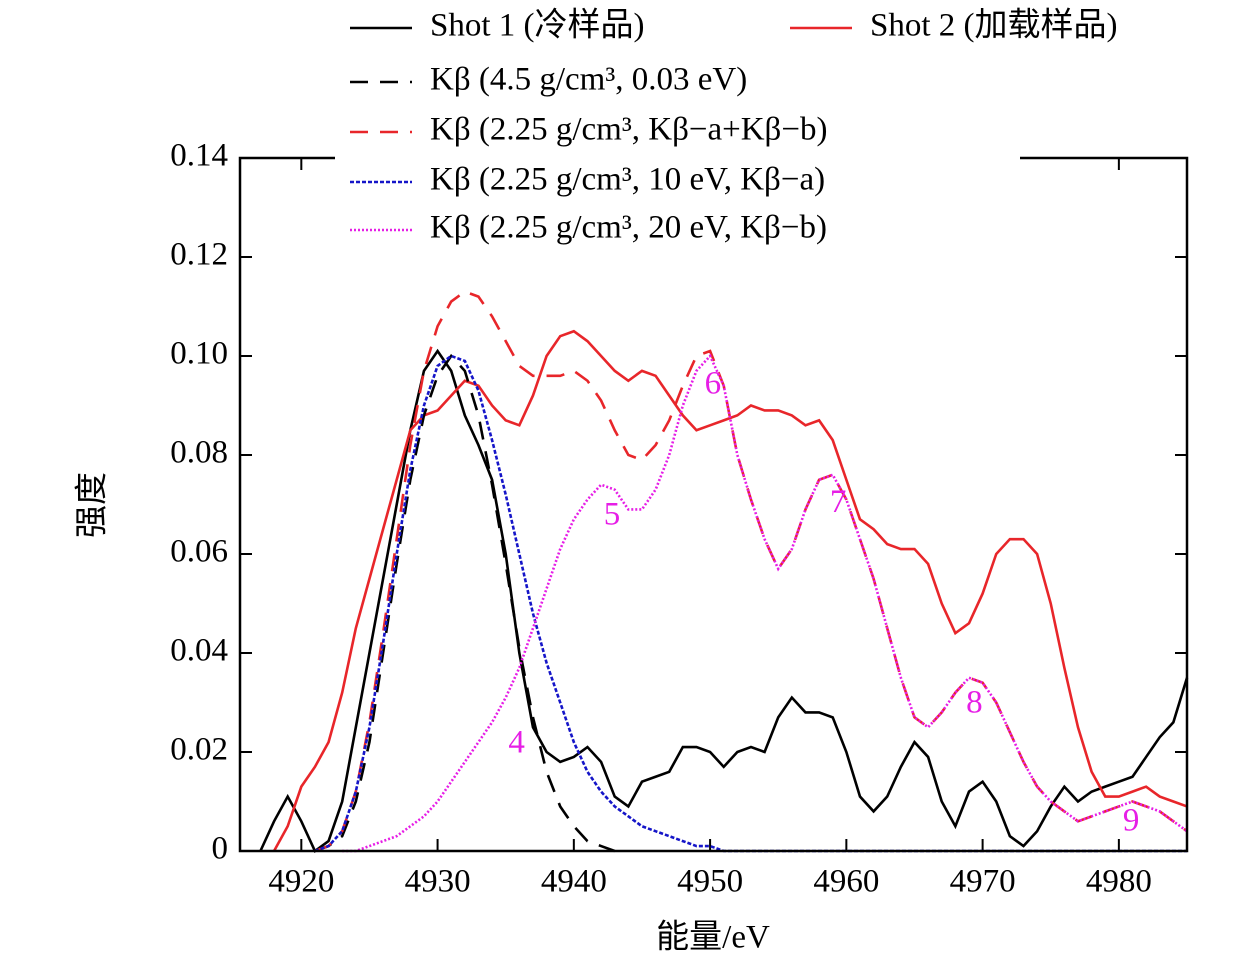  What do you see at coordinates (199, 552) in the screenshot?
I see `y-tick-label: 0.06` at bounding box center [199, 552].